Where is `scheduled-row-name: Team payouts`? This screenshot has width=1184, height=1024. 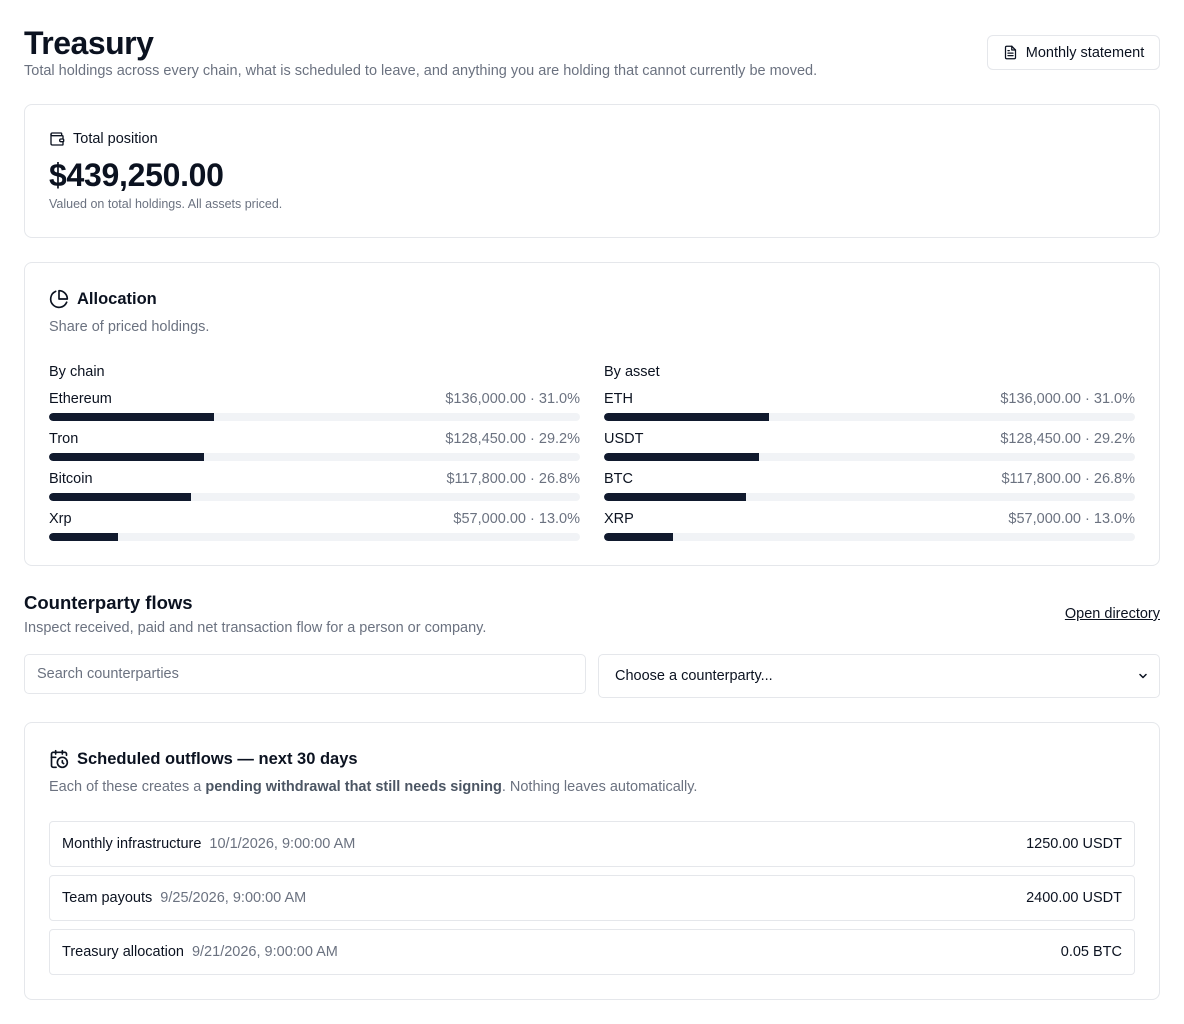
scheduled-row-name: Team payouts is located at coordinates (107, 898).